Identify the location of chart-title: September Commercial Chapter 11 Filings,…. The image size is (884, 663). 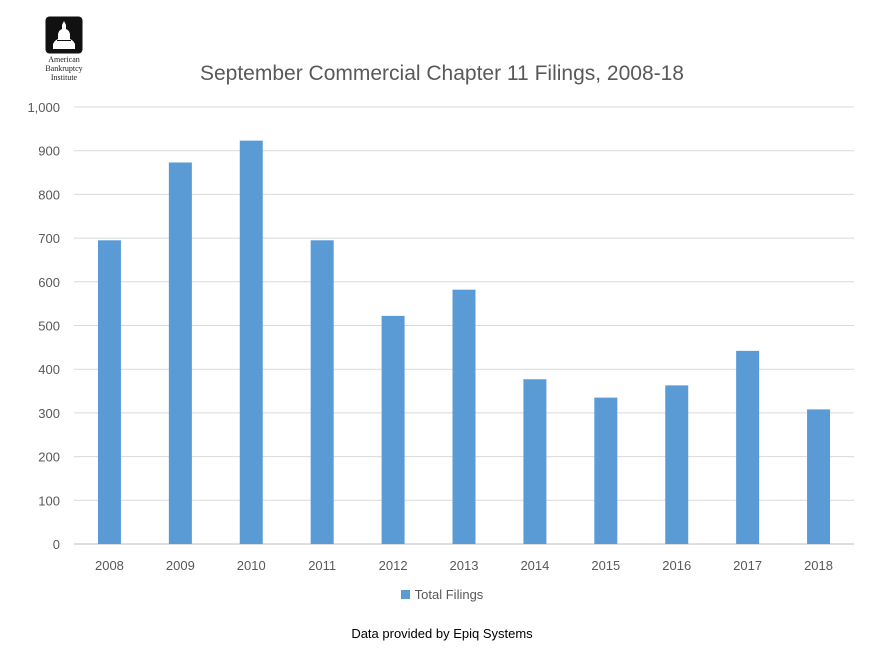
(441, 73).